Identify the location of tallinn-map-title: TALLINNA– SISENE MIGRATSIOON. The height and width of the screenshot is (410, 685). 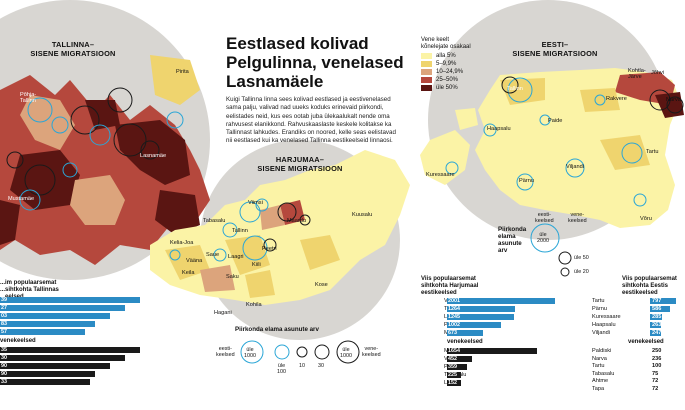
(73, 49).